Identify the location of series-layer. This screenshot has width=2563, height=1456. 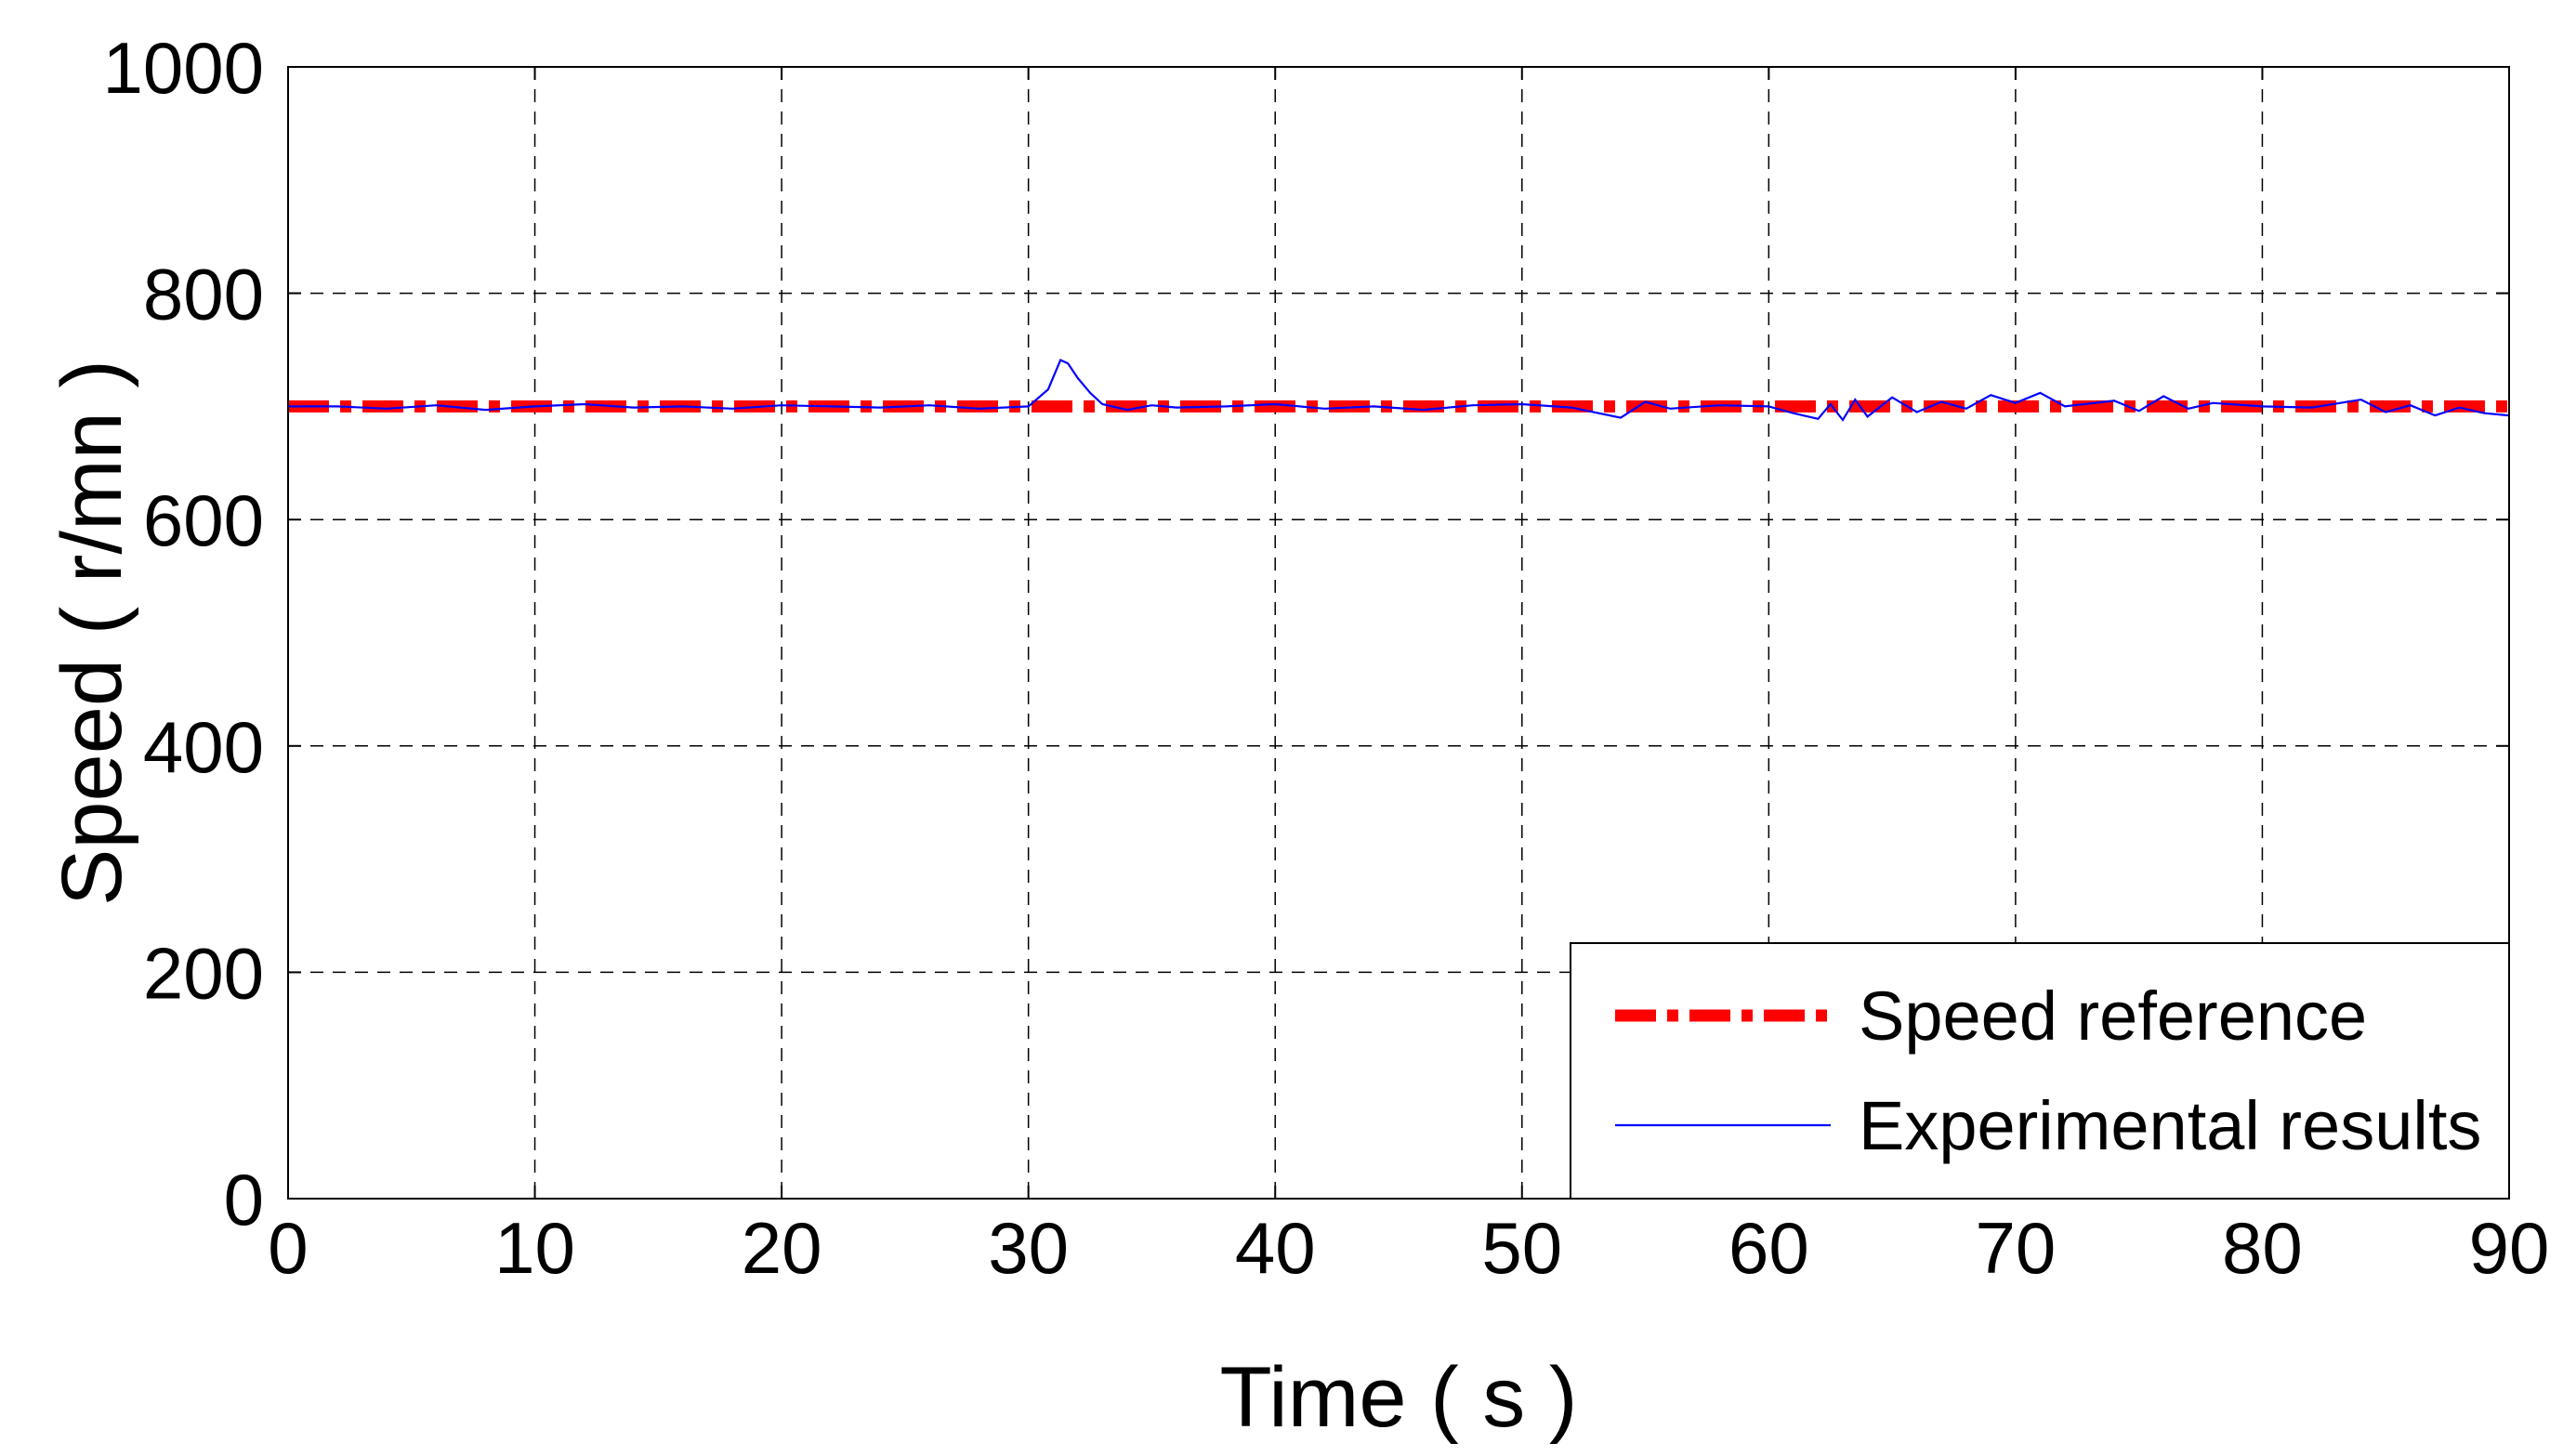
(1399, 390).